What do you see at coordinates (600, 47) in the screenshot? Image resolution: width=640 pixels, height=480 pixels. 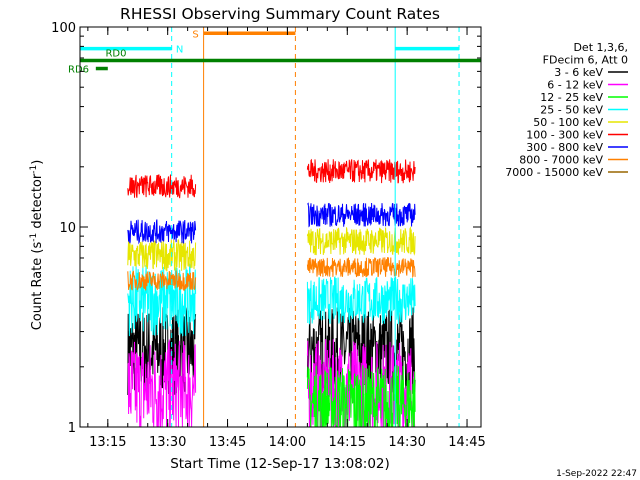 I see `legend-header-0: Det 1,3,6,` at bounding box center [600, 47].